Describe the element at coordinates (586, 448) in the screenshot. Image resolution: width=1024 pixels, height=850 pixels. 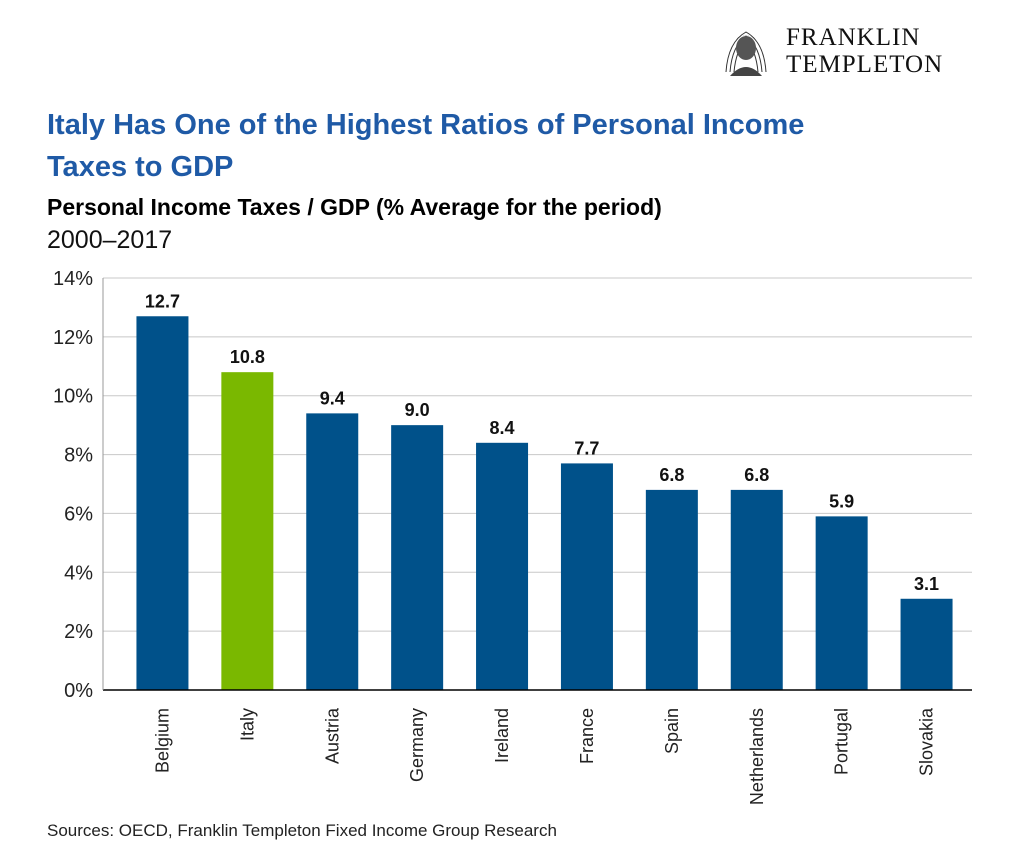
I see `data-label: 7.7` at that location.